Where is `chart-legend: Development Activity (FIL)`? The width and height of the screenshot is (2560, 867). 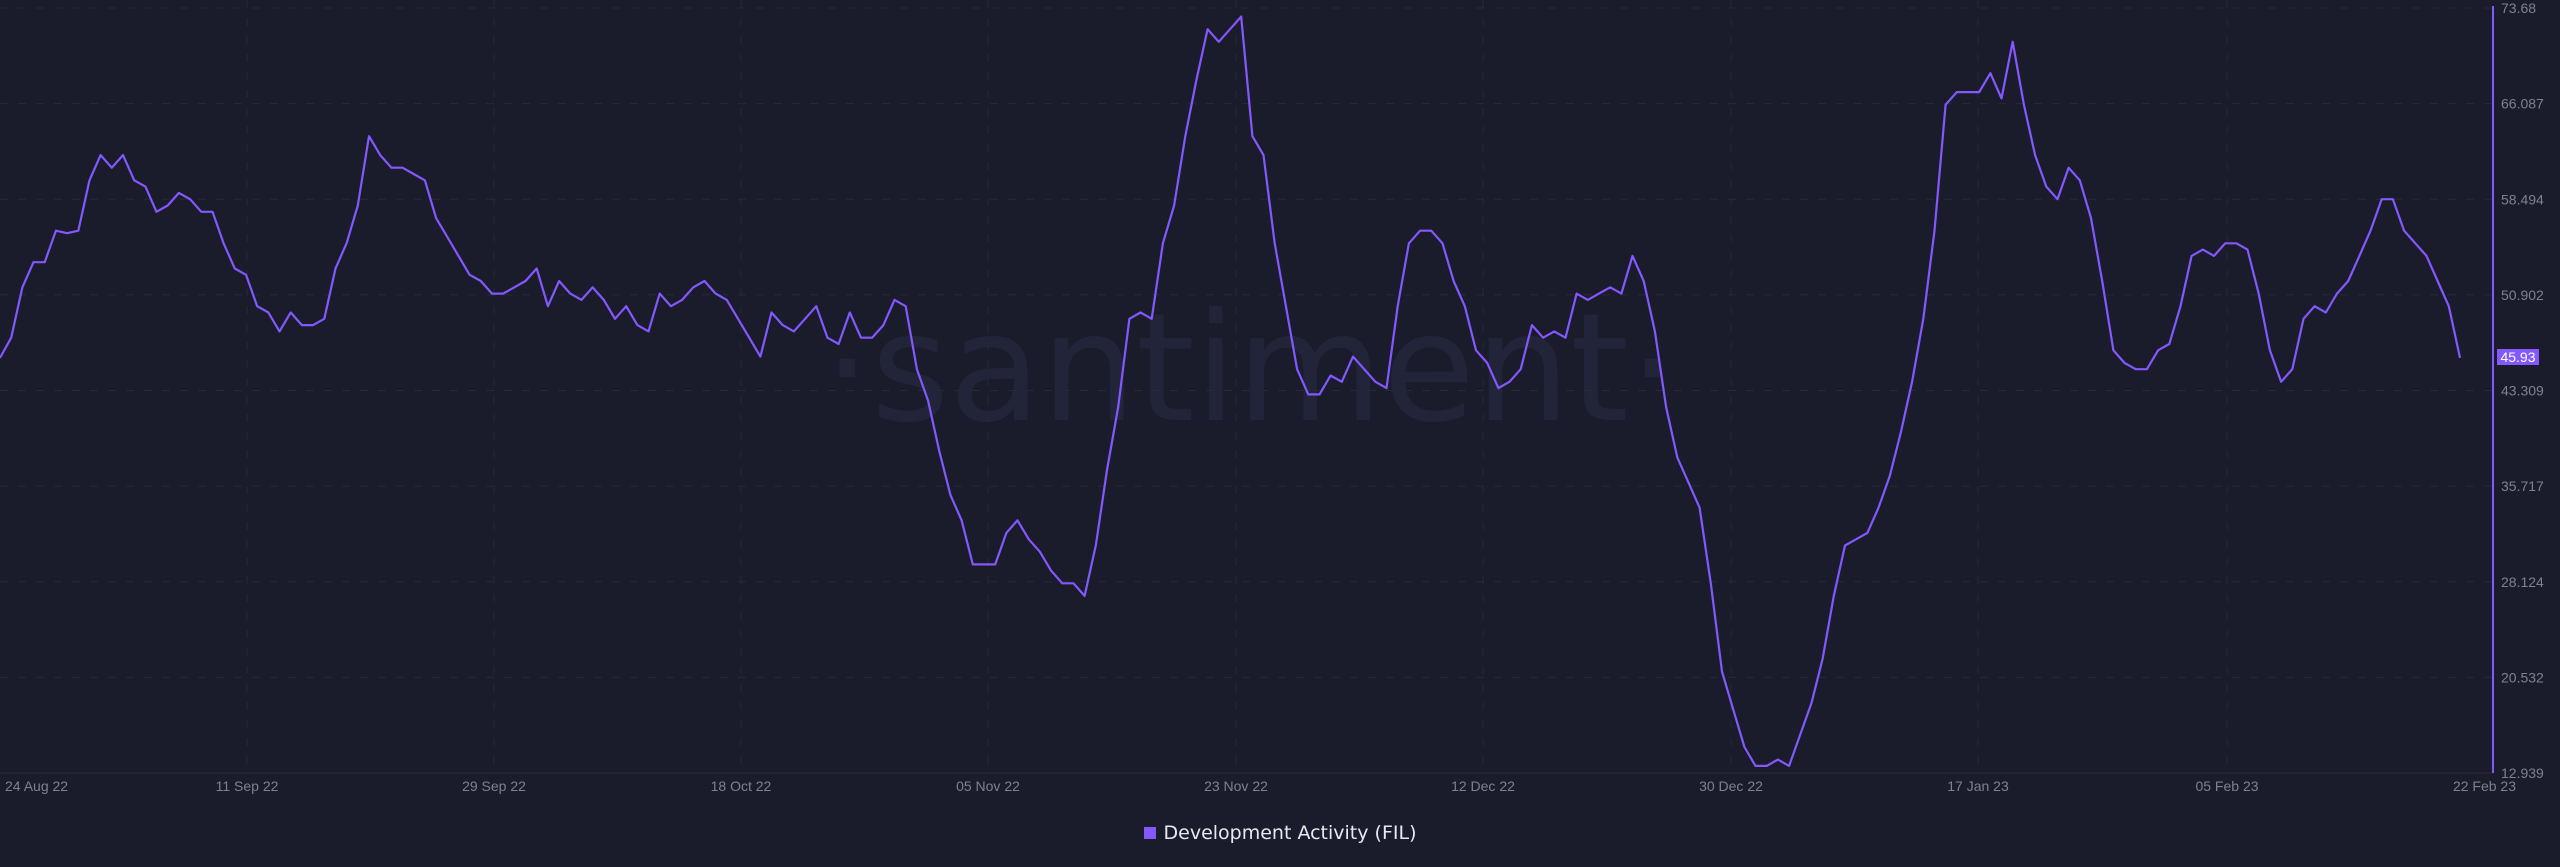
chart-legend: Development Activity (FIL) is located at coordinates (1280, 833).